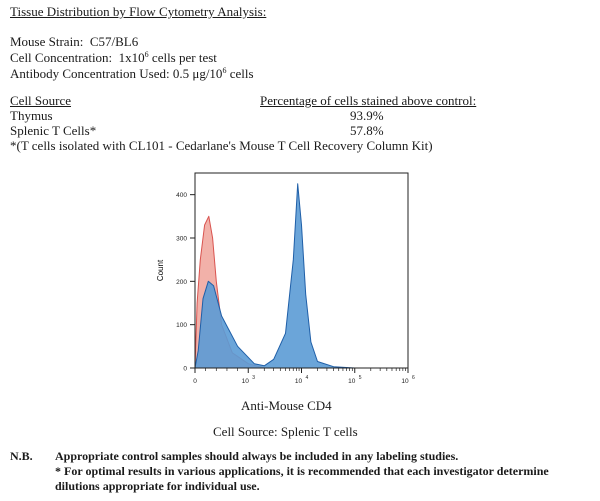 The width and height of the screenshot is (600, 501). Describe the element at coordinates (286, 405) in the screenshot. I see `x-axis-label: Anti-Mouse CD4` at that location.